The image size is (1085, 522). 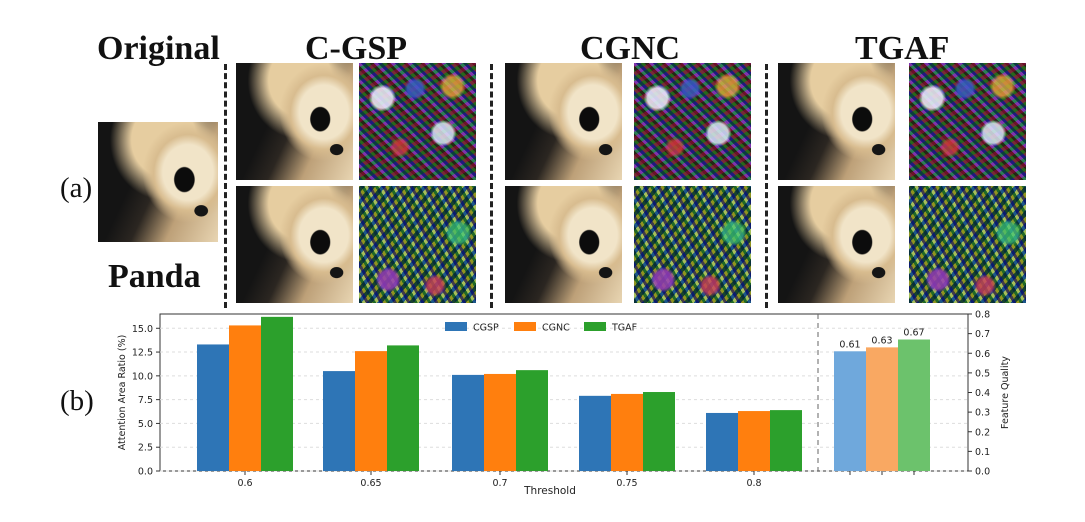 What do you see at coordinates (145, 472) in the screenshot?
I see `y-tick-label: 0.0` at bounding box center [145, 472].